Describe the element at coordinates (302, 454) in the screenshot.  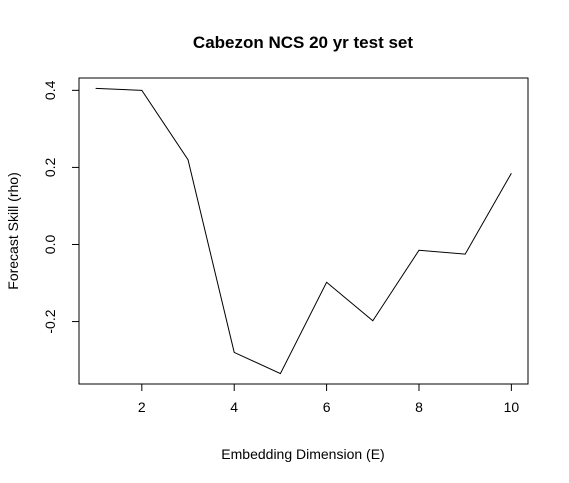
I see `x-axis-label: Embedding Dimension (E)` at that location.